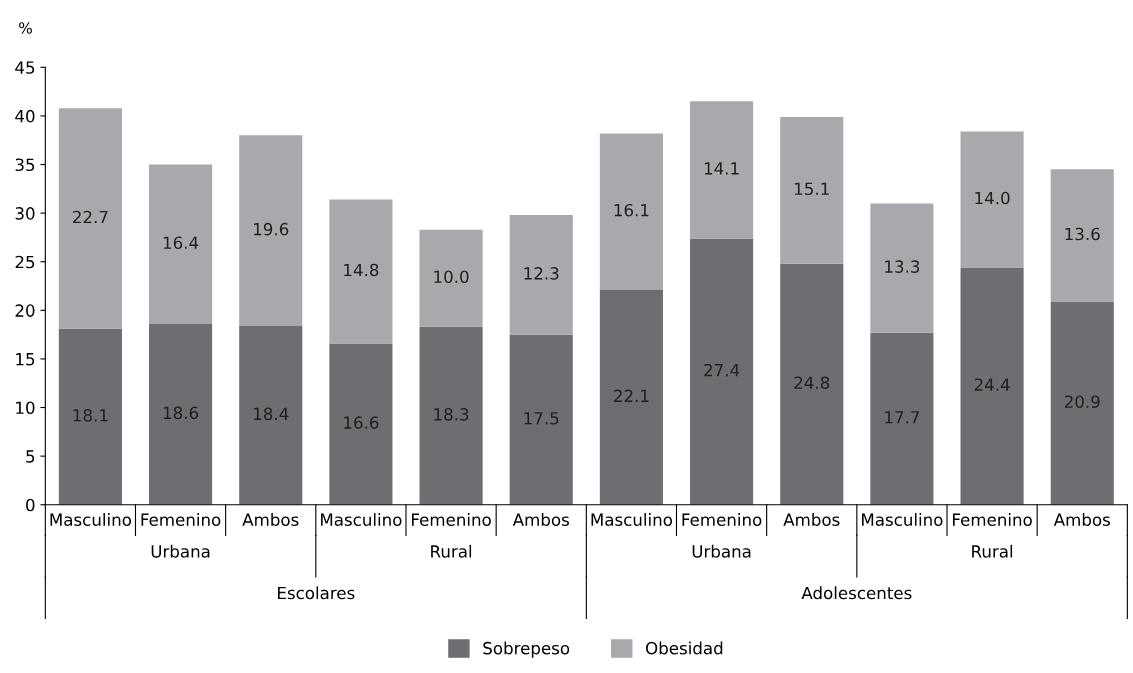 The width and height of the screenshot is (1133, 673). I want to click on data-label: 18.4, so click(271, 414).